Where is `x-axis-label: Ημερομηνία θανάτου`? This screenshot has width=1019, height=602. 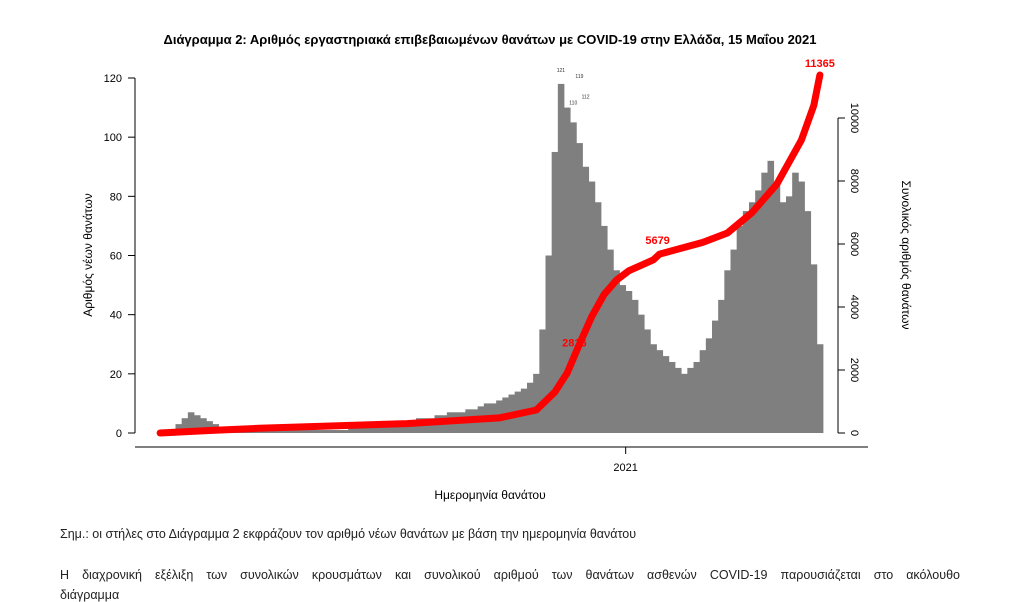 x-axis-label: Ημερομηνία θανάτου is located at coordinates (489, 495).